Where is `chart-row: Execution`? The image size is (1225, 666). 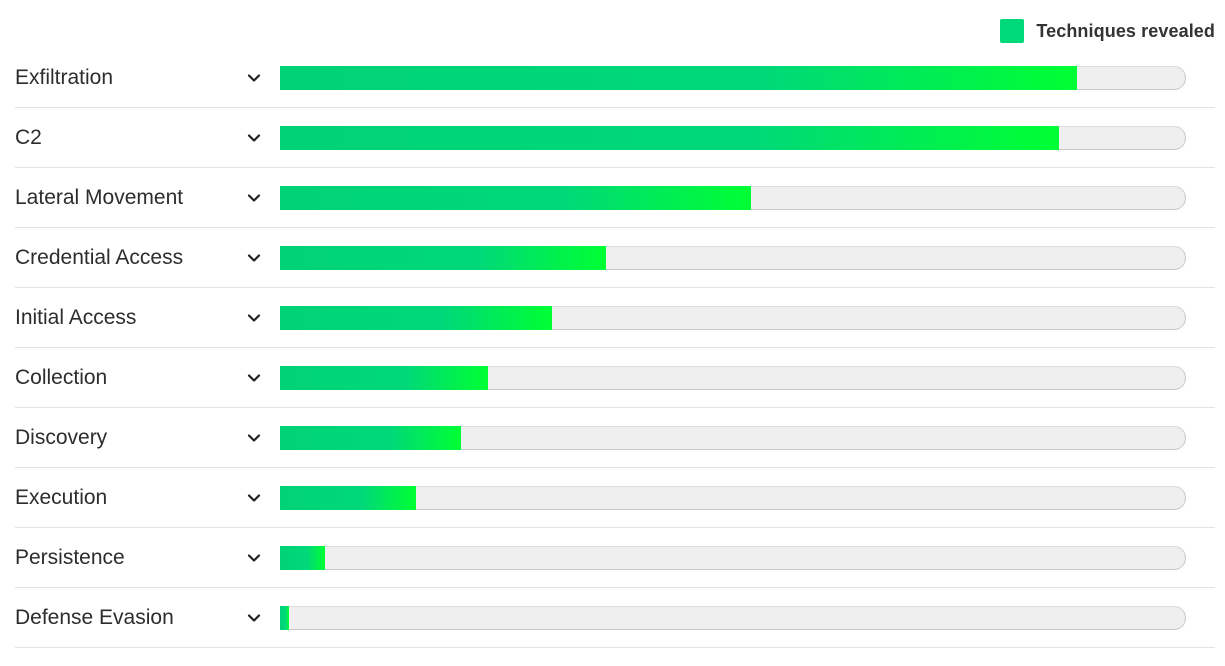
chart-row: Execution is located at coordinates (615, 498).